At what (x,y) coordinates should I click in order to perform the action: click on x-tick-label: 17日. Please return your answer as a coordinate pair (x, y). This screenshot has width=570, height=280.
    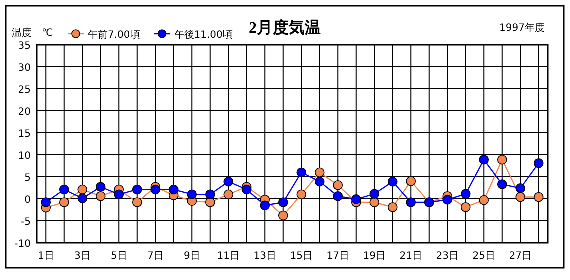
    Looking at the image, I should click on (338, 256).